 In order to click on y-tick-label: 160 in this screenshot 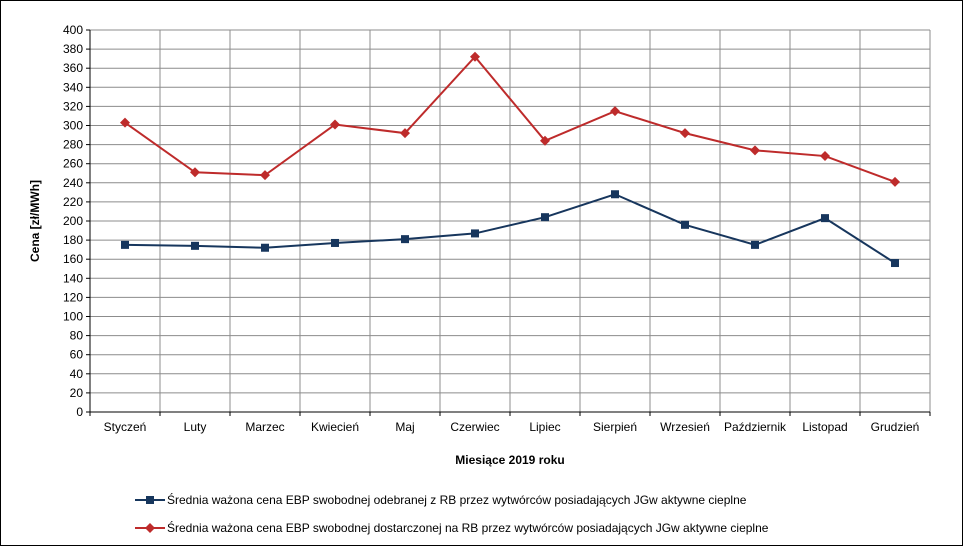, I will do `click(73, 259)`.